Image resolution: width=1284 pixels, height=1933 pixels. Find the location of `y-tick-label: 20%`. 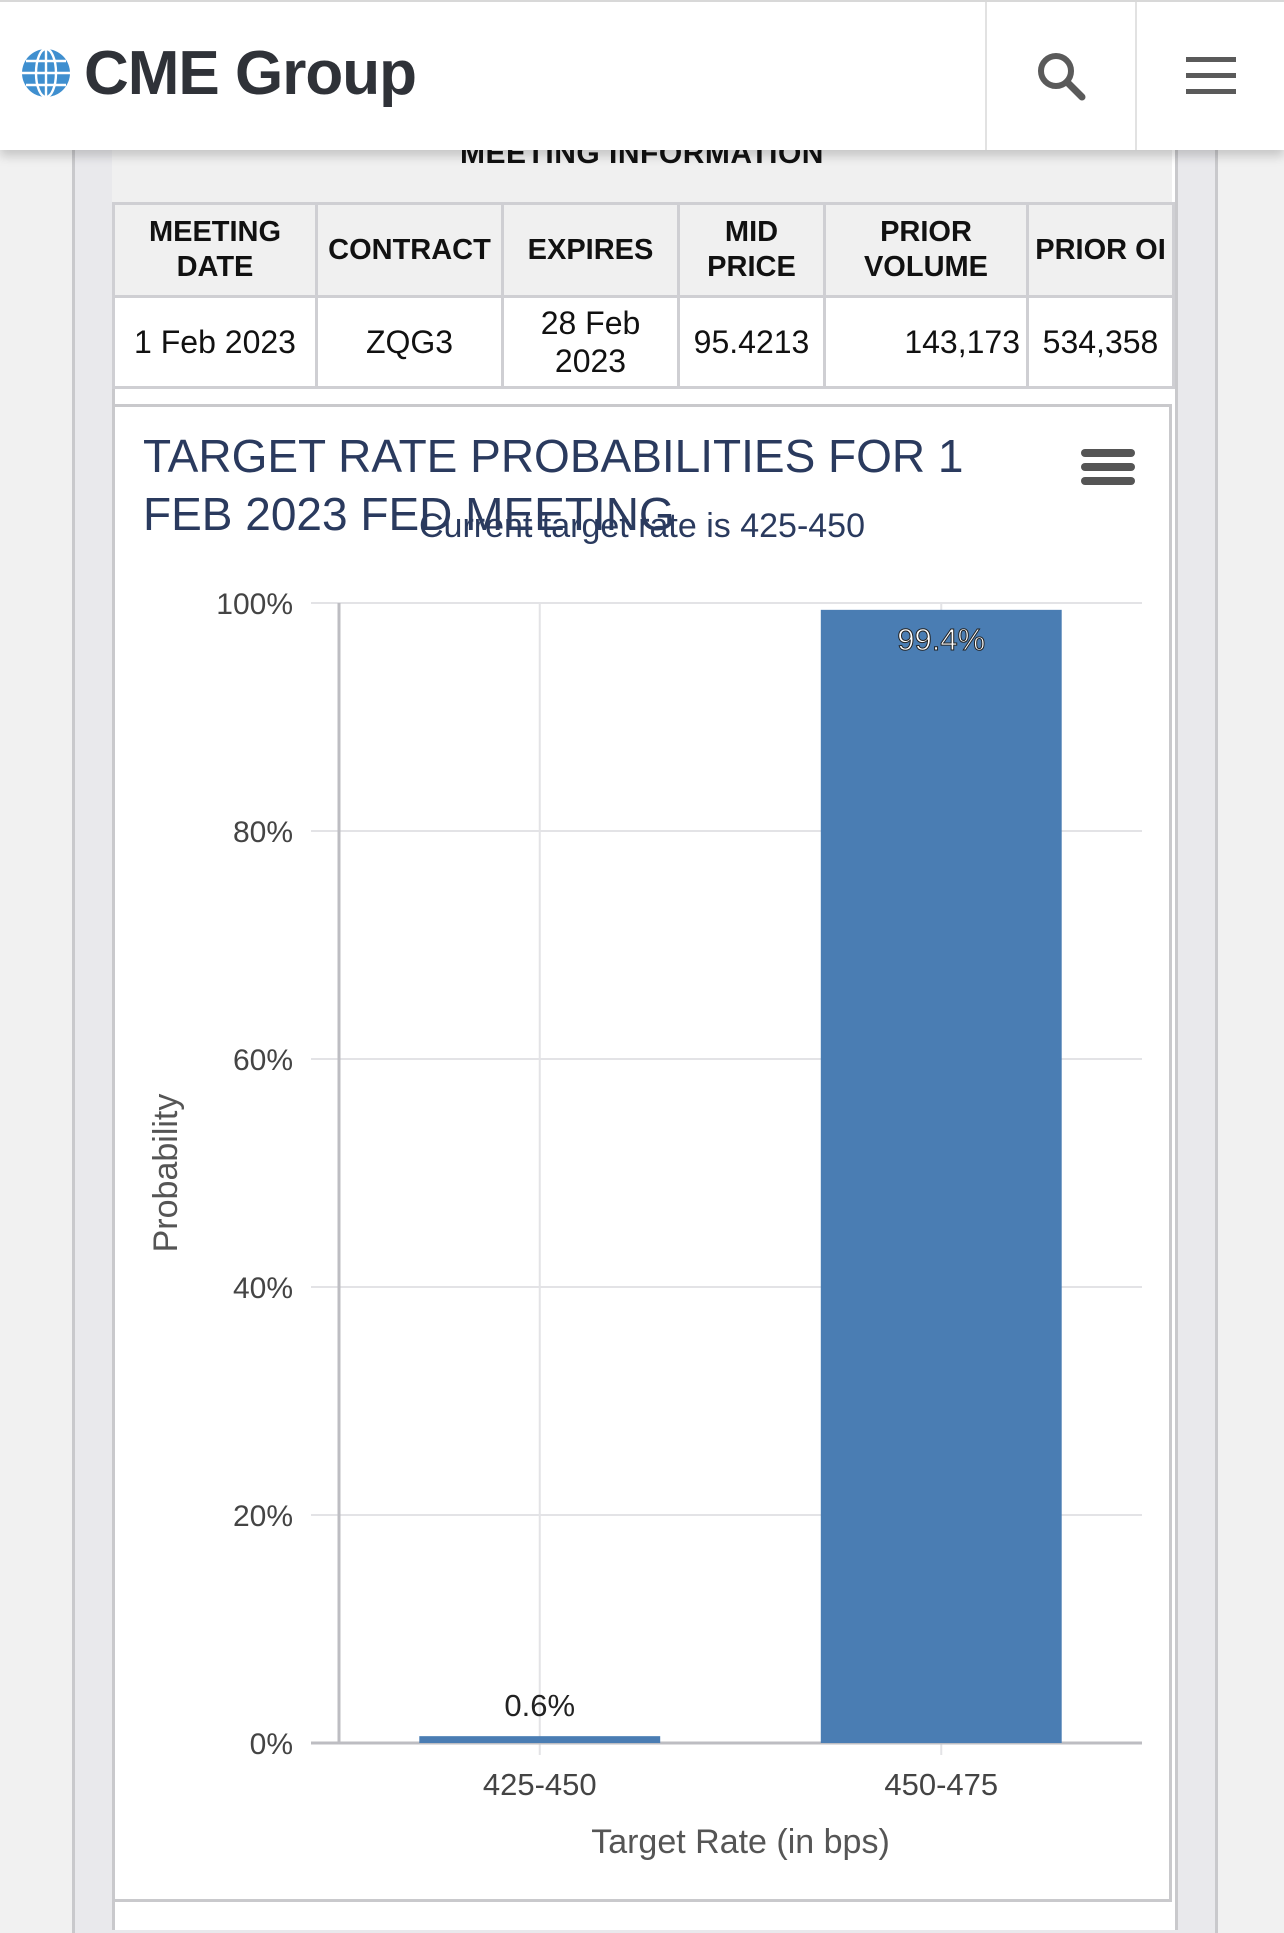

y-tick-label: 20% is located at coordinates (263, 1516).